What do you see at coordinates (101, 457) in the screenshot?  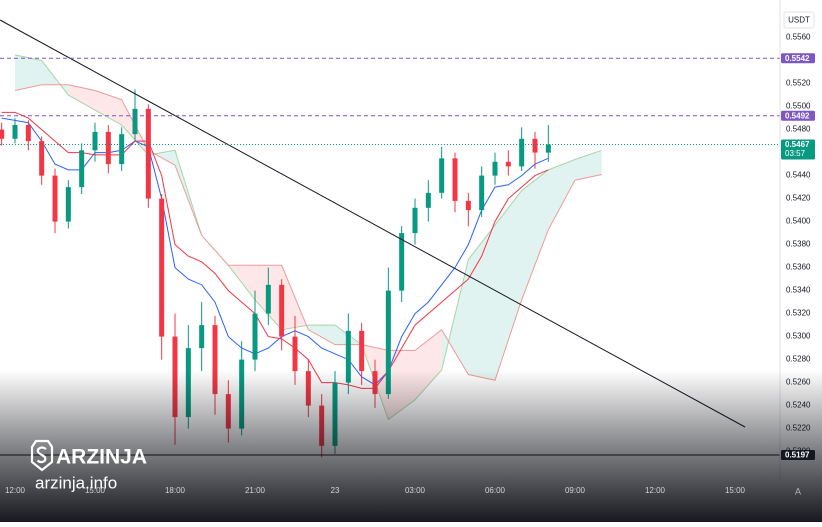 I see `watermark-brand: ARZINJA` at bounding box center [101, 457].